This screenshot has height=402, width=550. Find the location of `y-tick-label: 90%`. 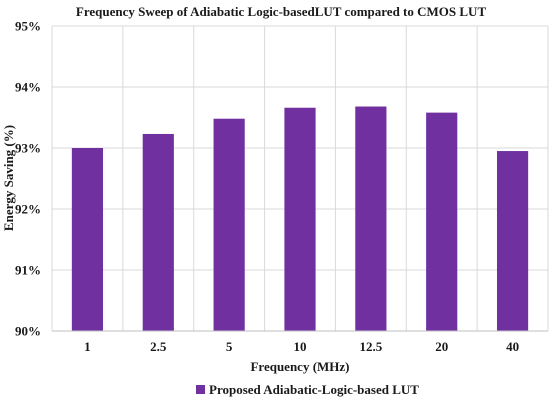

y-tick-label: 90% is located at coordinates (28, 331).